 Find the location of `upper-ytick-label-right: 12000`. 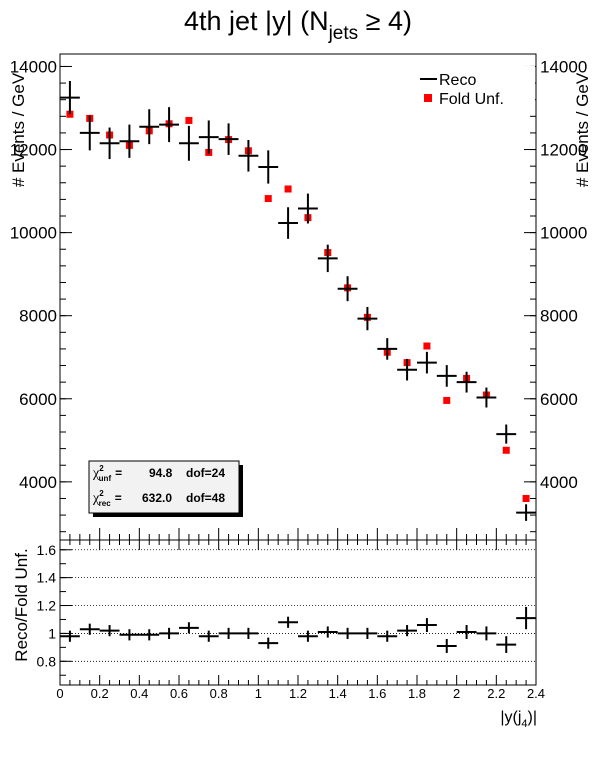

upper-ytick-label-right: 12000 is located at coordinates (563, 150).